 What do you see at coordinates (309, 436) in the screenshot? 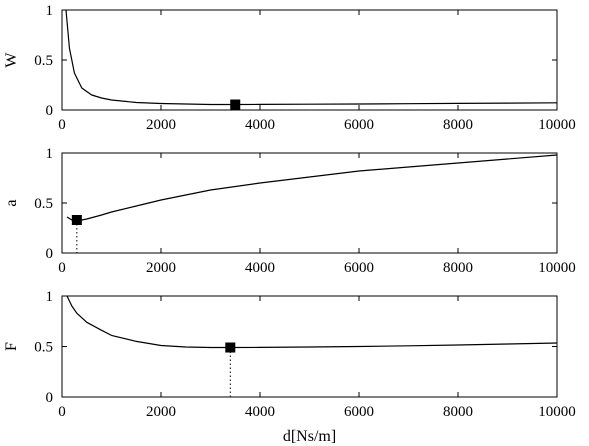
I see `x-axis-label: d[Ns/m]` at bounding box center [309, 436].